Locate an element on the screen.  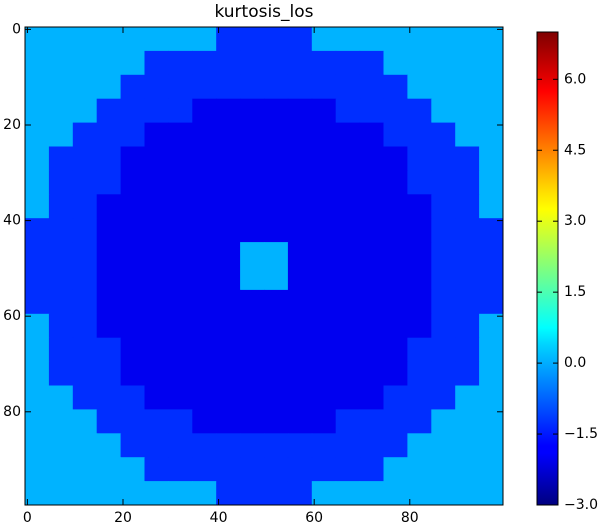
x-tick-label: 40 is located at coordinates (219, 517).